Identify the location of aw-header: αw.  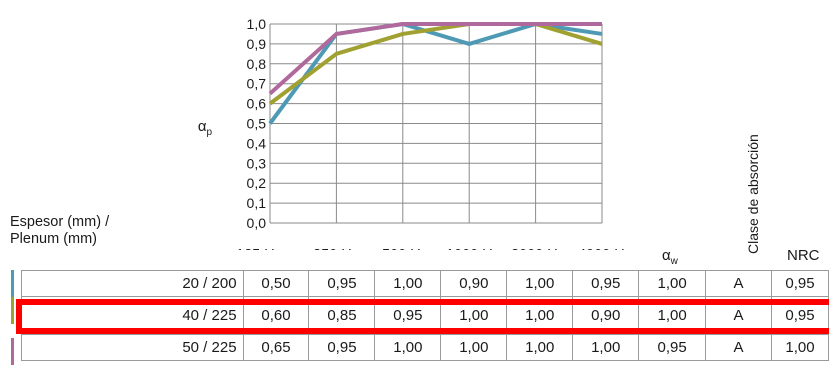
(670, 257).